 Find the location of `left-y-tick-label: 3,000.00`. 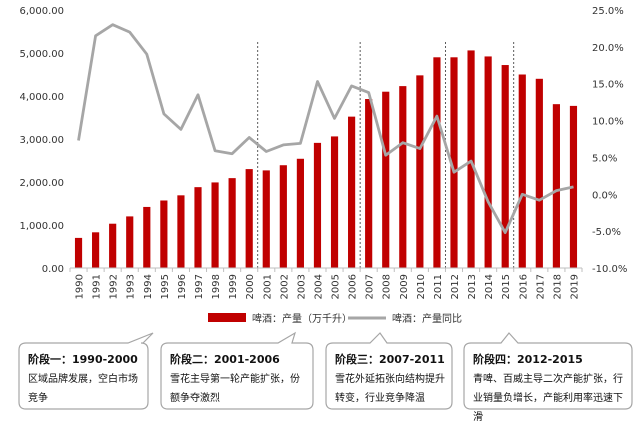

left-y-tick-label: 3,000.00 is located at coordinates (41, 140).